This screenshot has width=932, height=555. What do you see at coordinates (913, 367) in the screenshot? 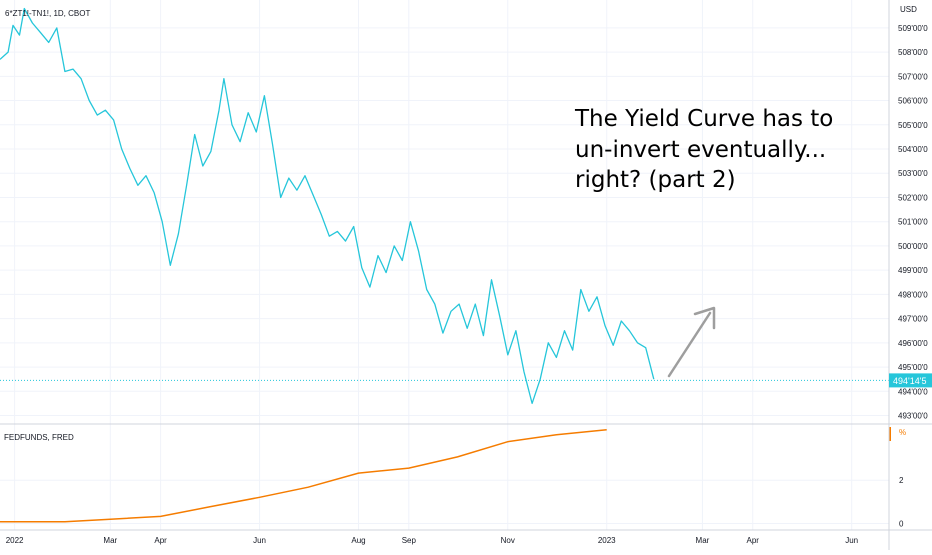
I see `y-tick-label: 495'00'0` at bounding box center [913, 367].